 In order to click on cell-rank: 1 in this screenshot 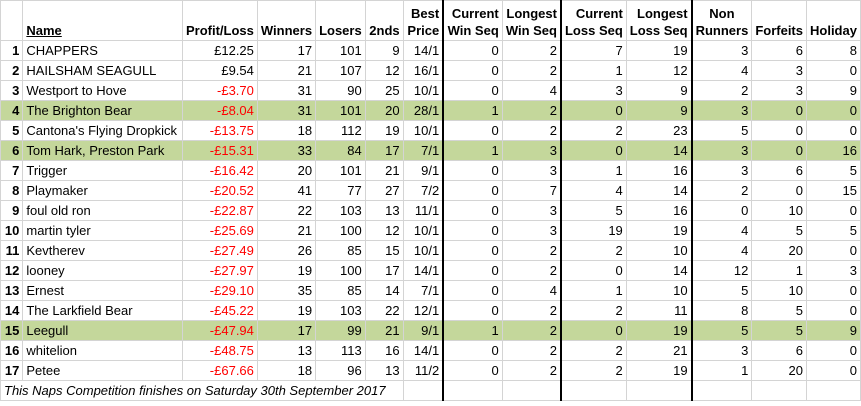, I will do `click(12, 50)`.